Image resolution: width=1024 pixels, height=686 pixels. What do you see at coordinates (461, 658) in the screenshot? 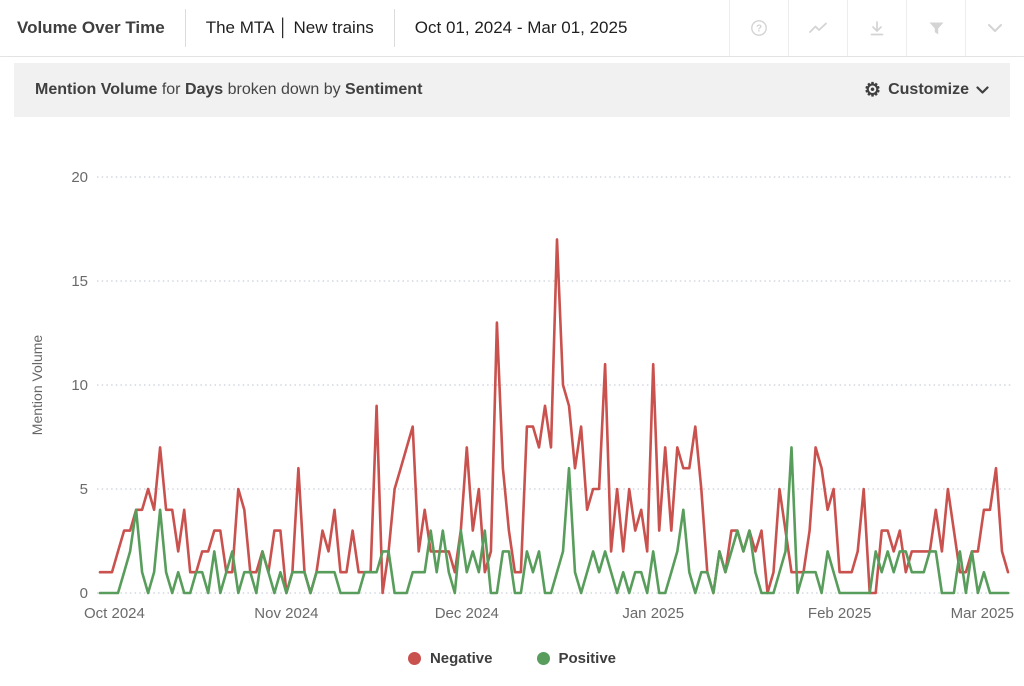
I see `legend-label: Negative` at bounding box center [461, 658].